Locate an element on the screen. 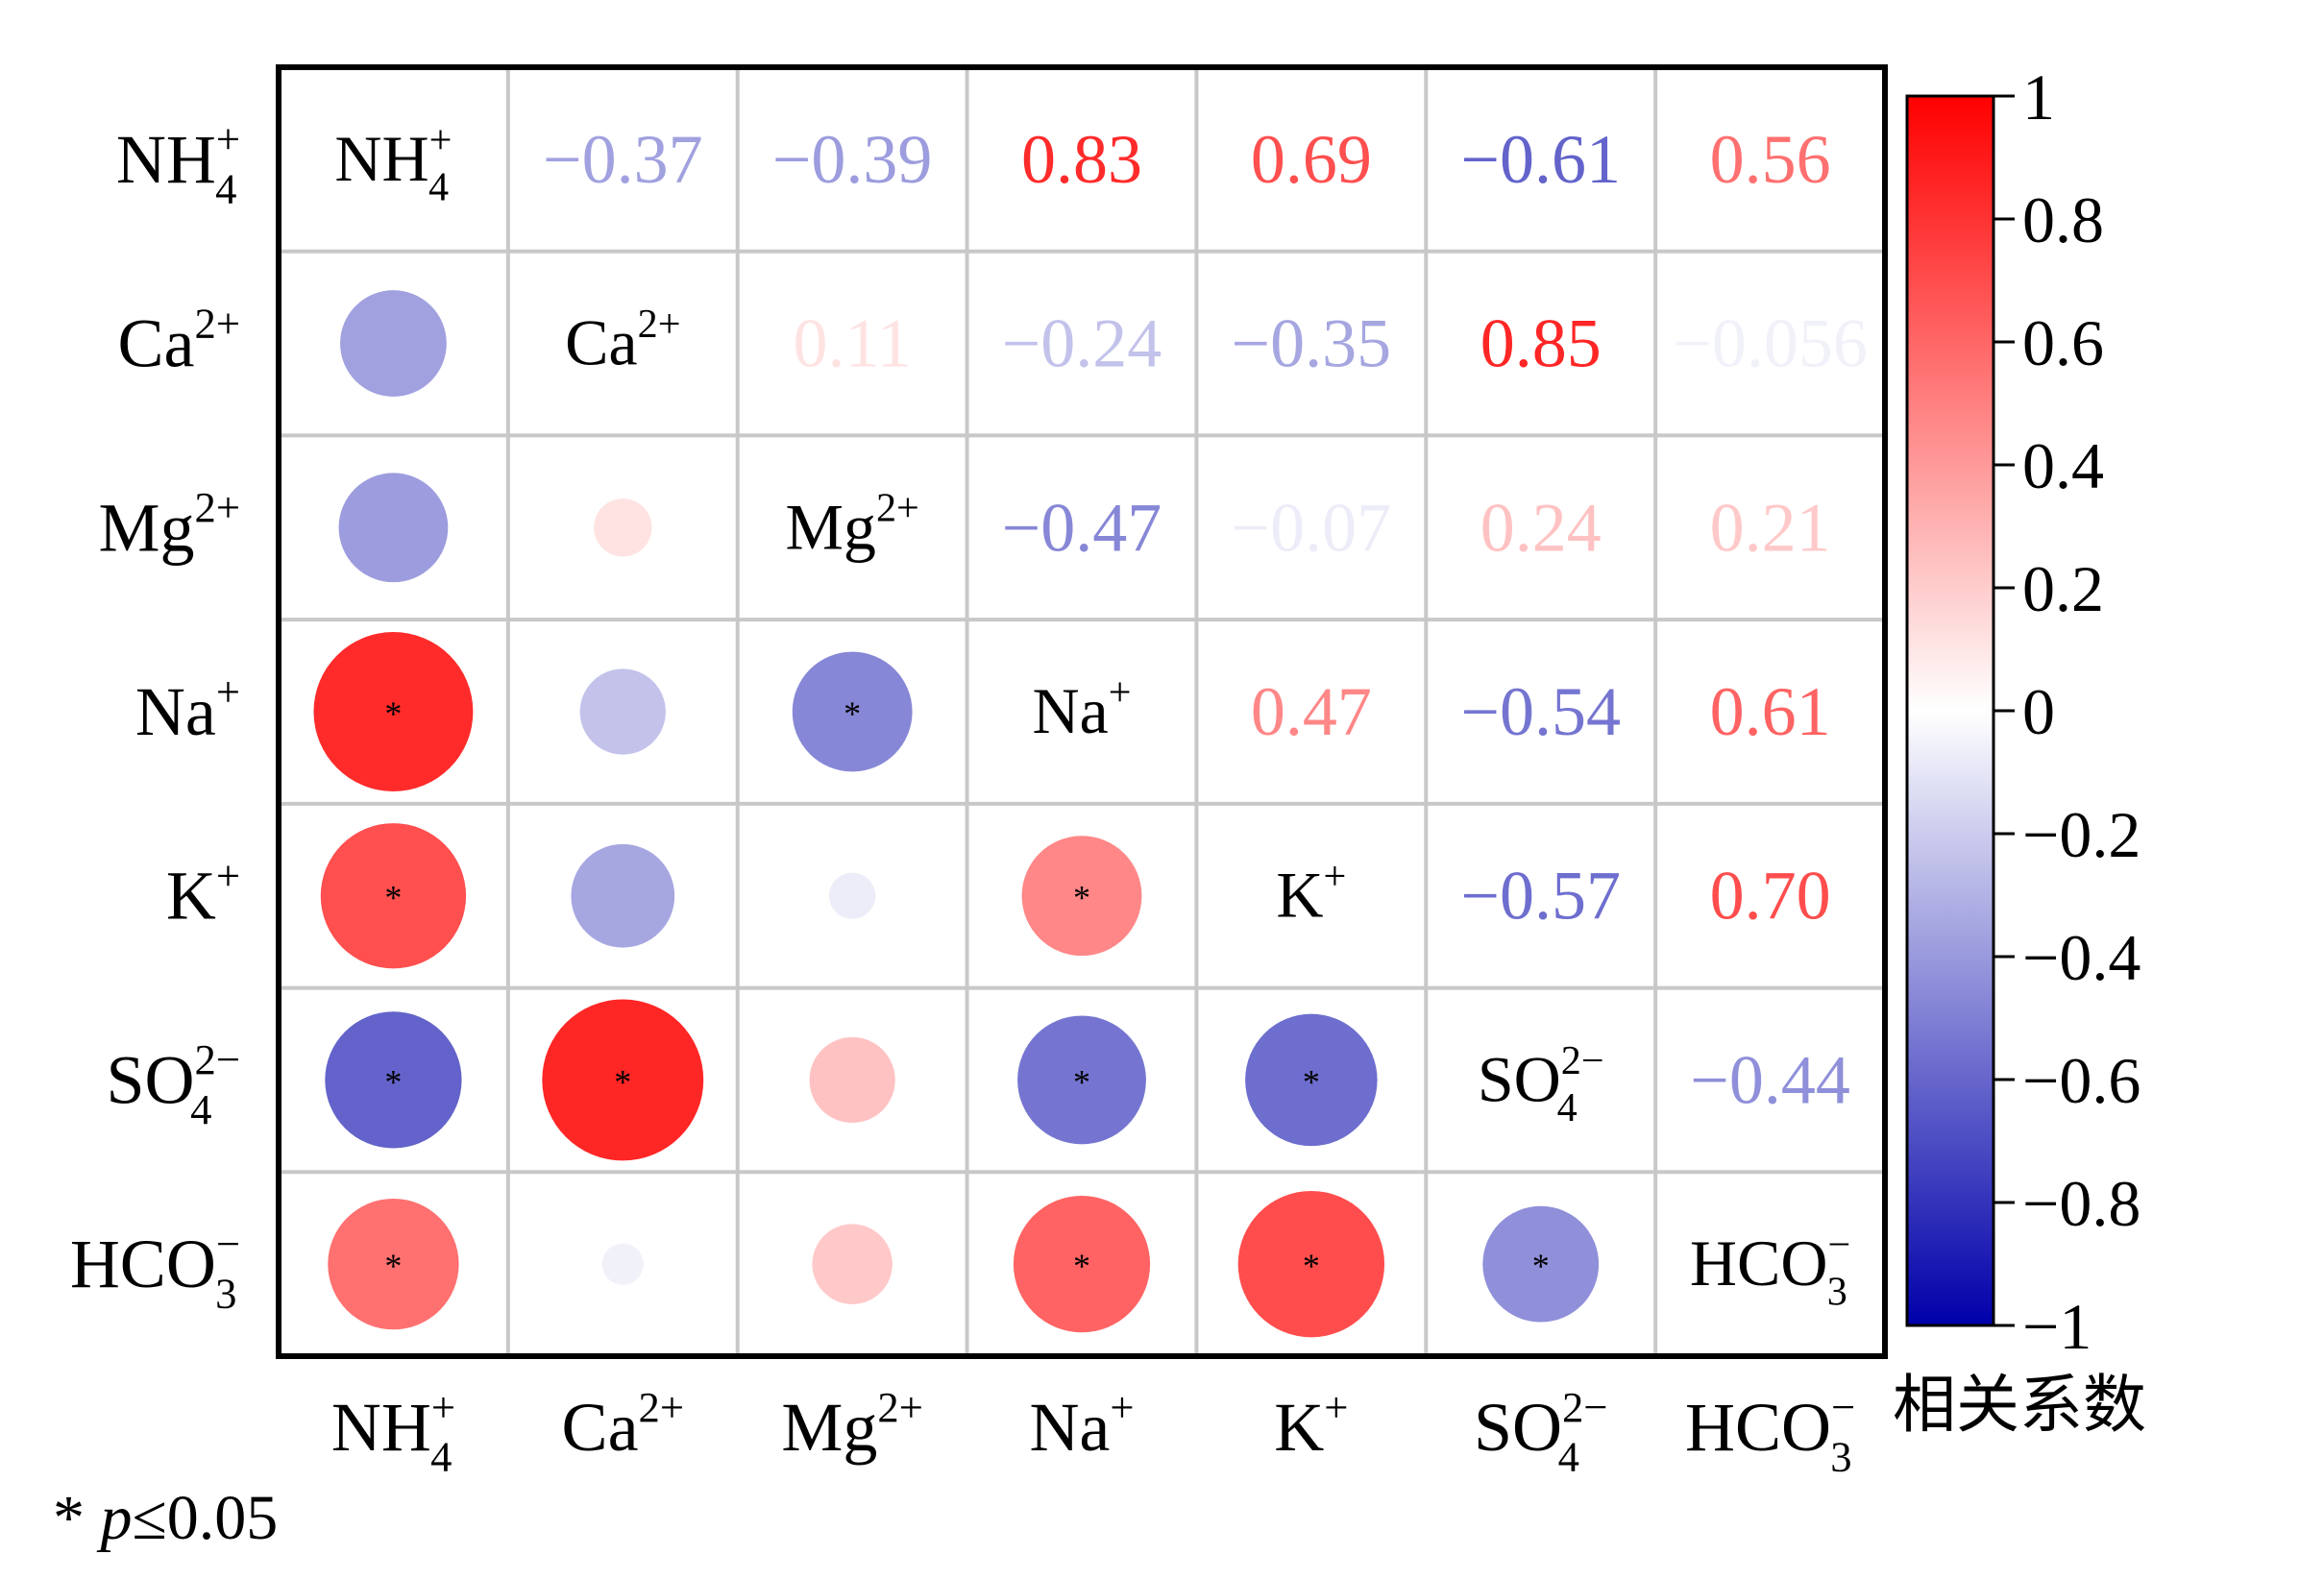 The image size is (2324, 1579). colorbar-tick-label: 0.4 is located at coordinates (2063, 465).